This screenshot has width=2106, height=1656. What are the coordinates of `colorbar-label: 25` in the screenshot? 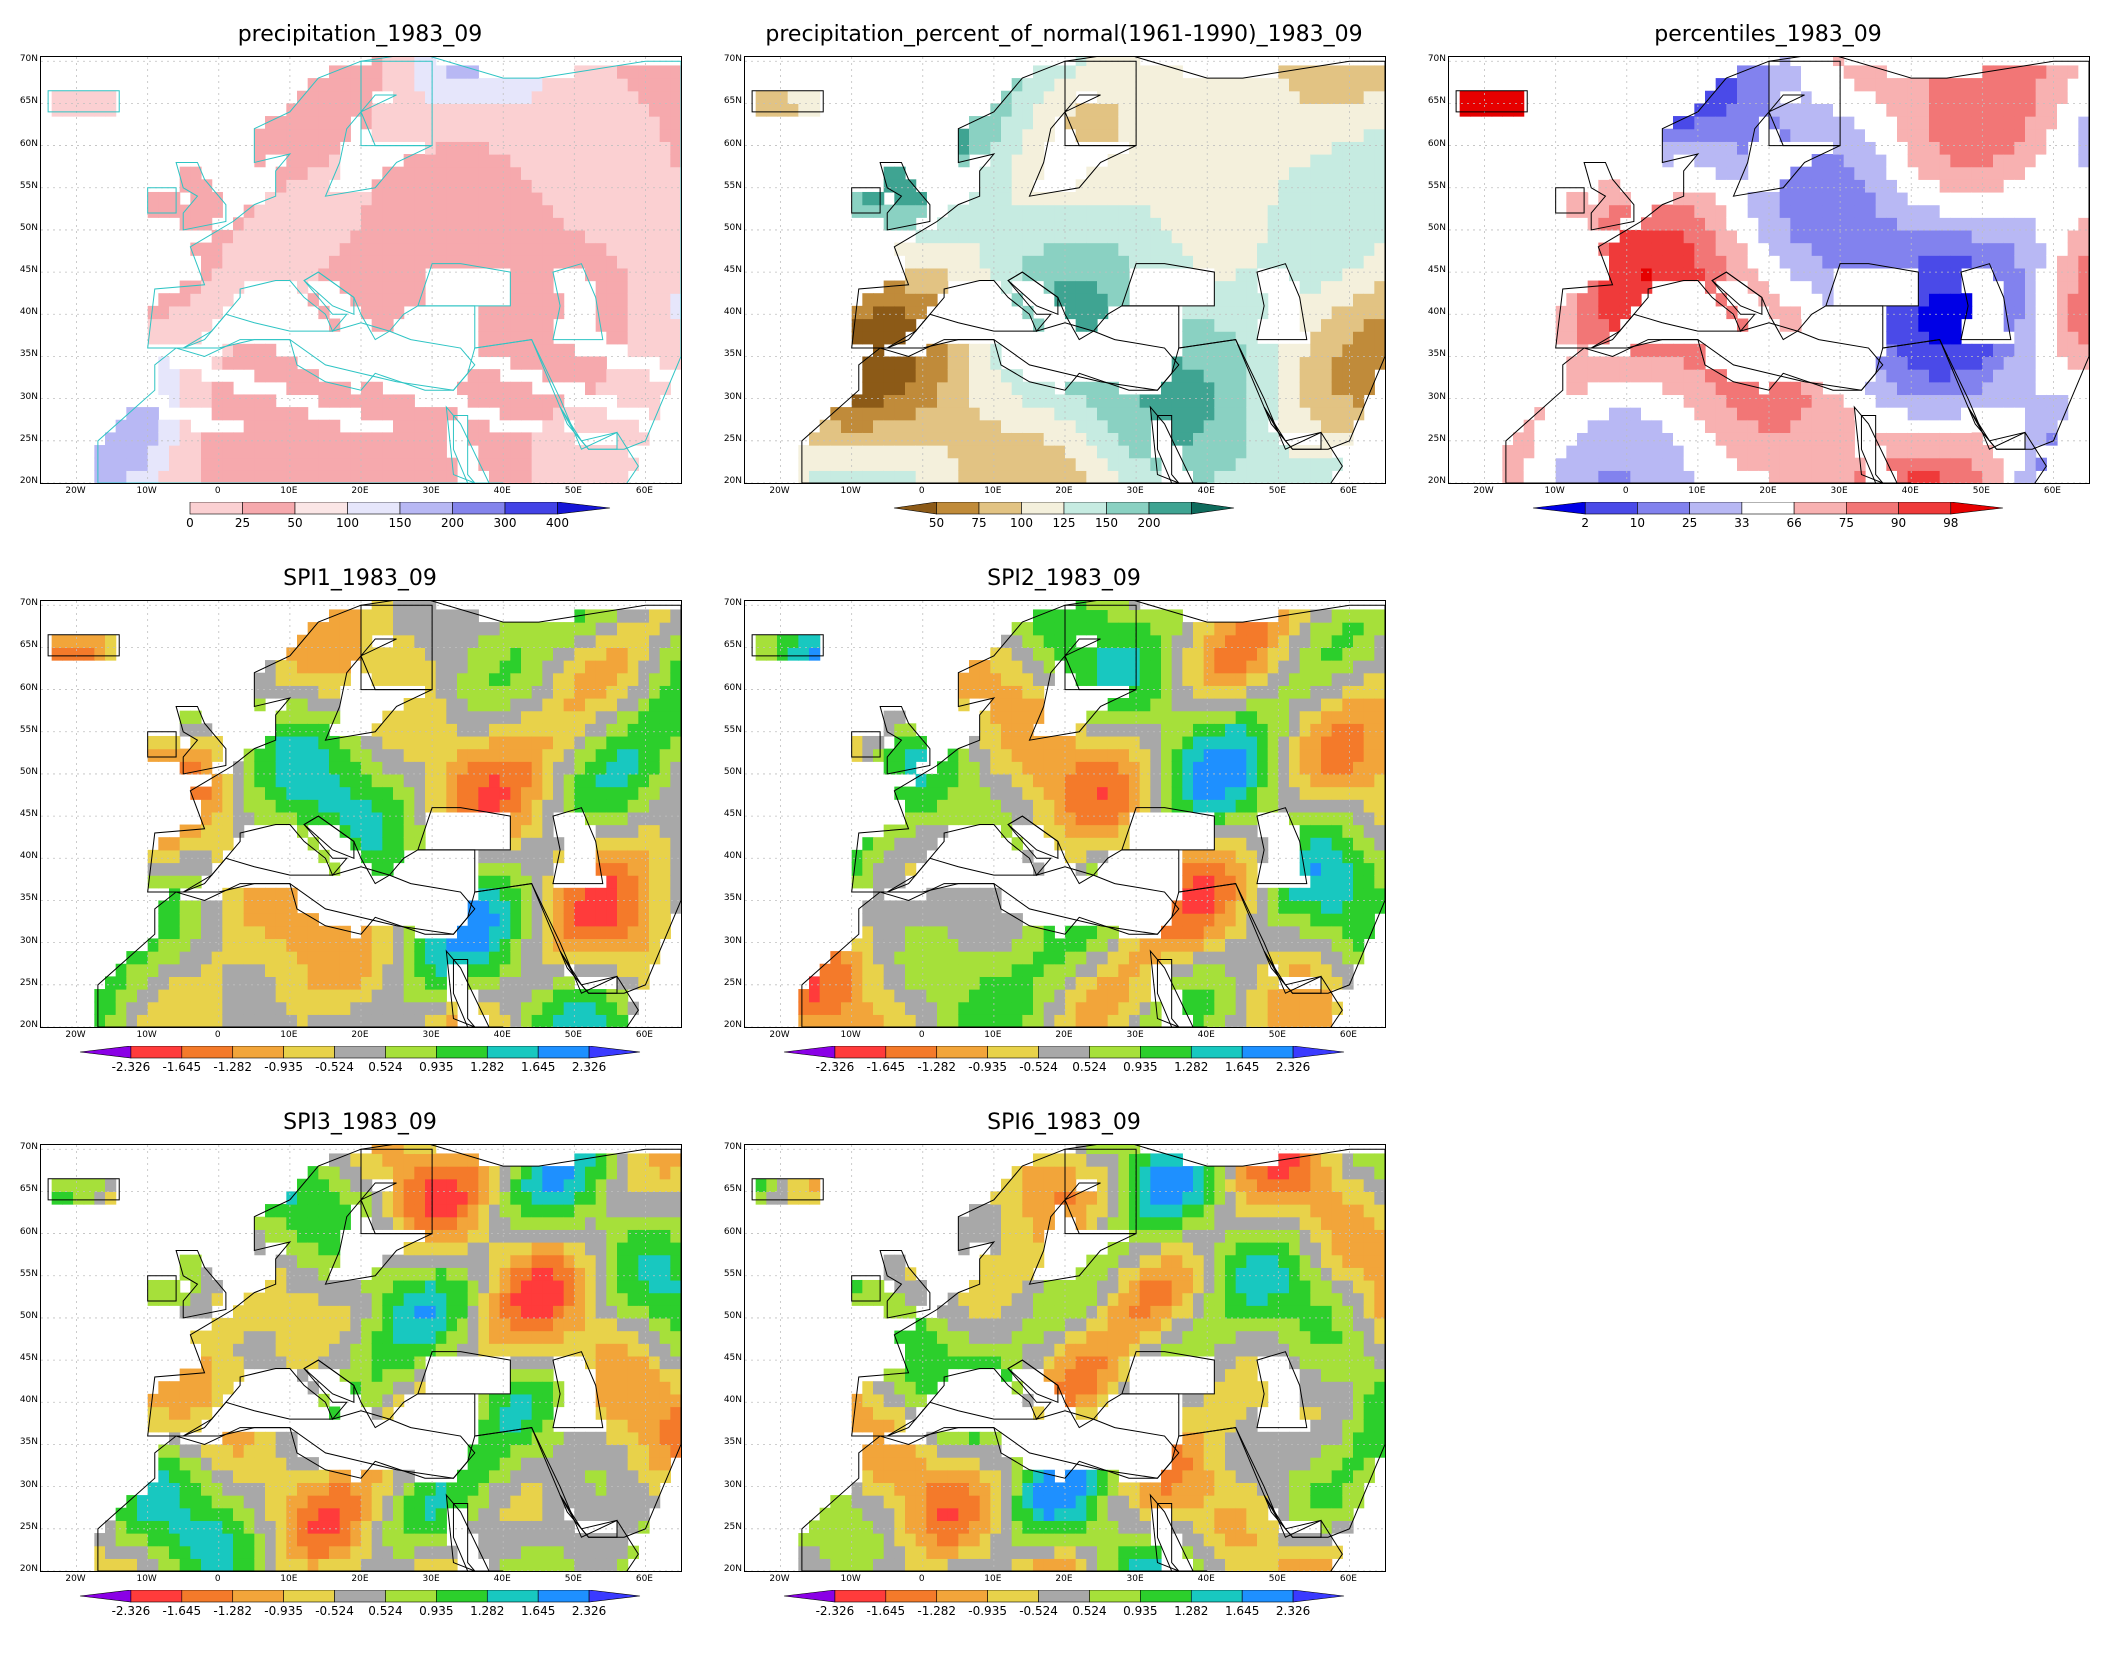 It's located at (1690, 523).